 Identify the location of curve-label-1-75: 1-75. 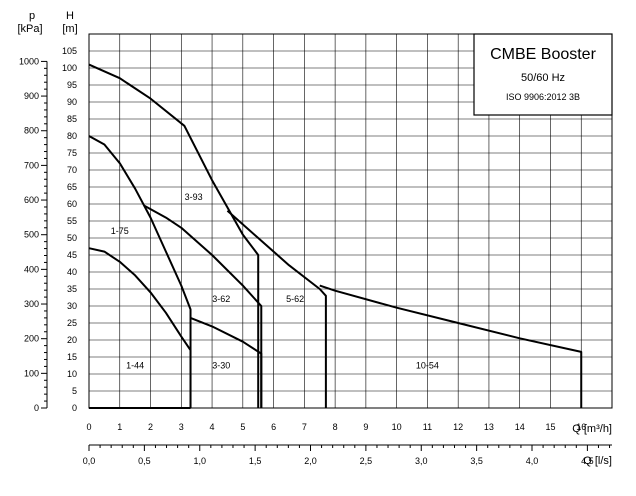
(120, 231).